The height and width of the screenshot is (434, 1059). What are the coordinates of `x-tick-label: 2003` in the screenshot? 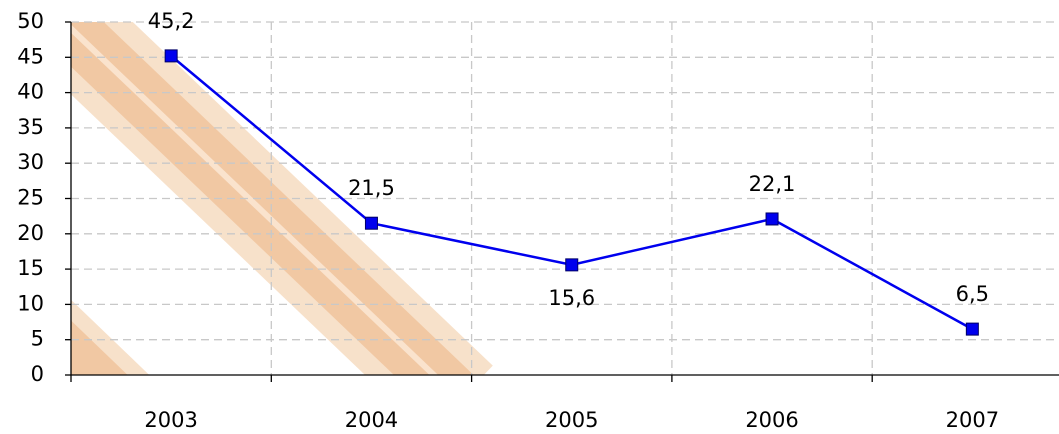 It's located at (170, 420).